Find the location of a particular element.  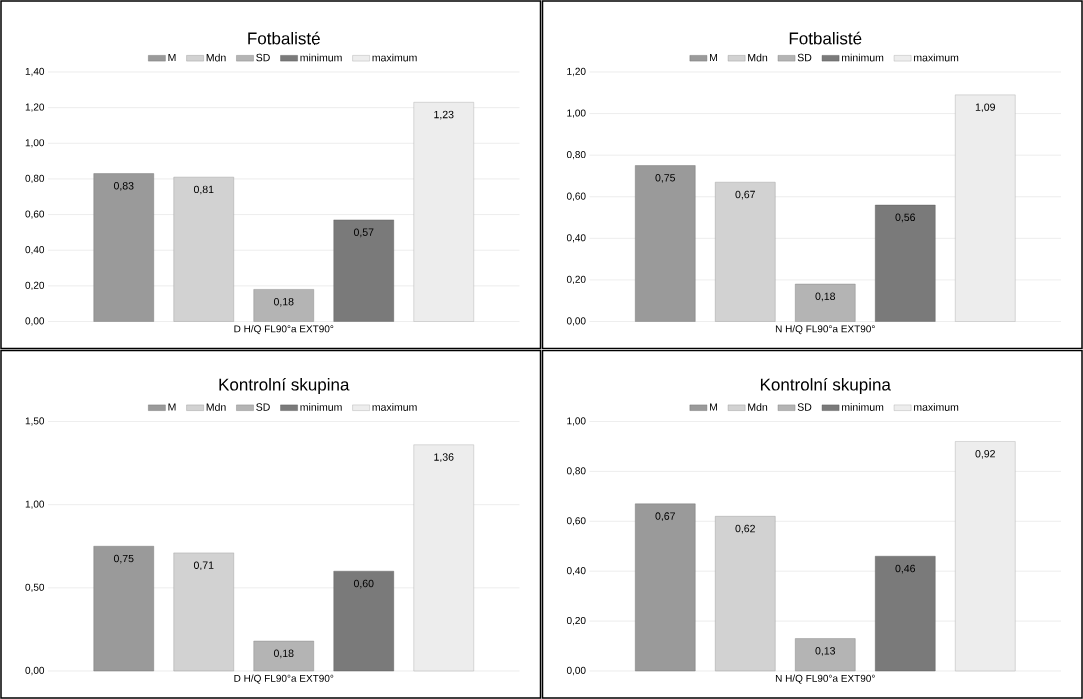

data-label: 0,46 is located at coordinates (905, 569).